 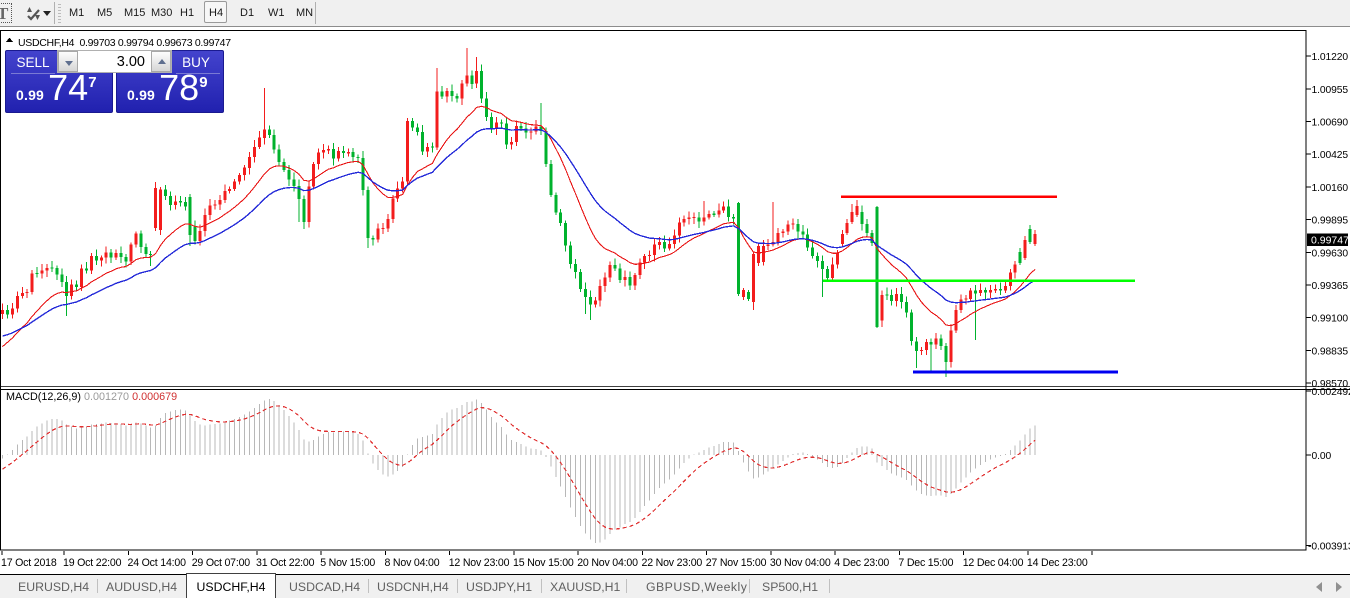 I want to click on svg-text: 5 Nov 15:00, so click(x=347, y=563).